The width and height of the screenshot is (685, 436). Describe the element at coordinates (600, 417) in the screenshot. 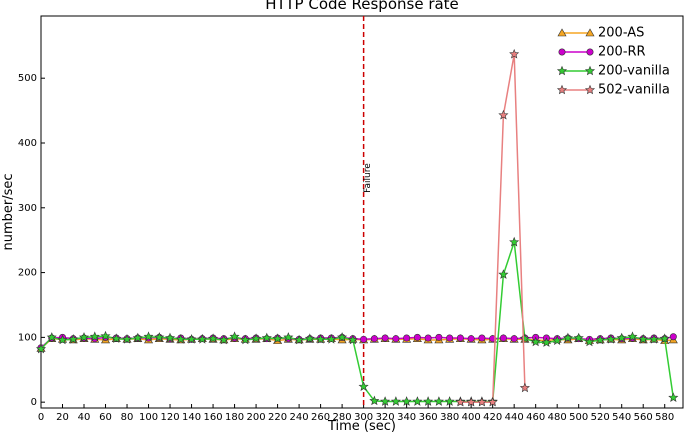

I see `x-tick-label: 520` at that location.